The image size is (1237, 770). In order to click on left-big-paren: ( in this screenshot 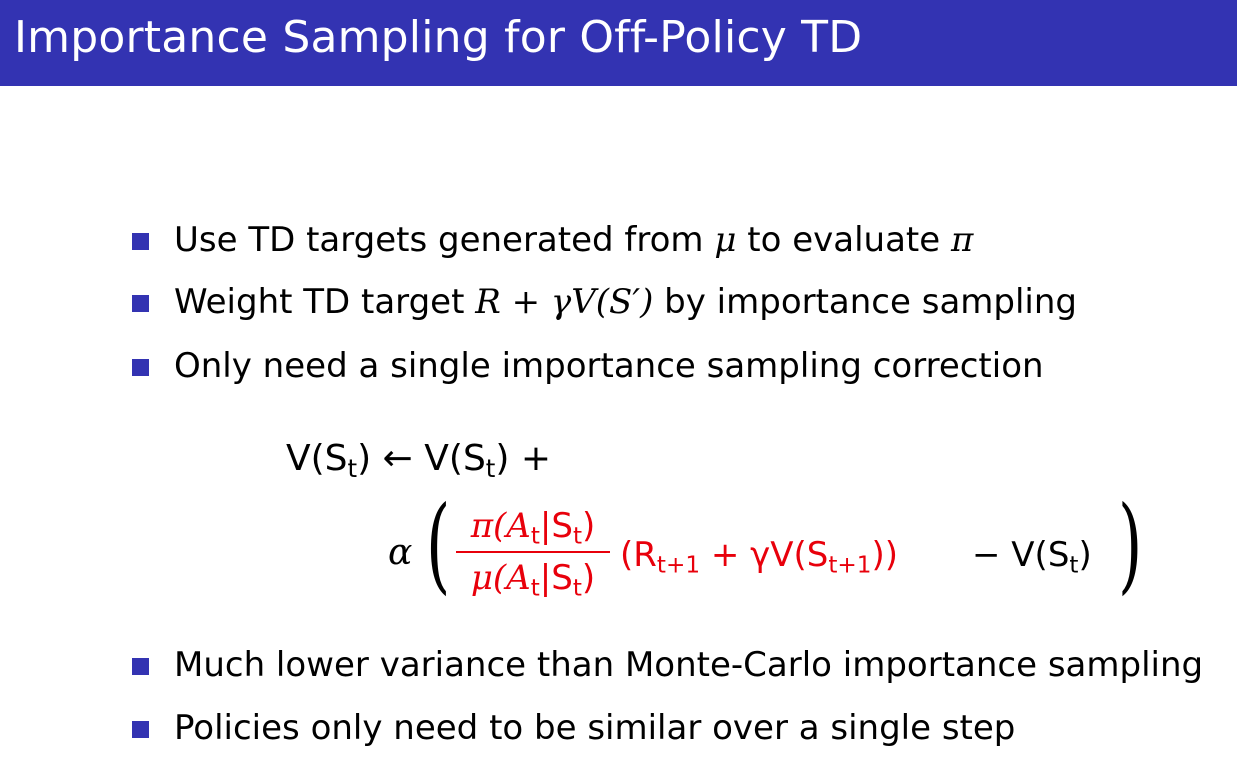, I will do `click(438, 544)`.